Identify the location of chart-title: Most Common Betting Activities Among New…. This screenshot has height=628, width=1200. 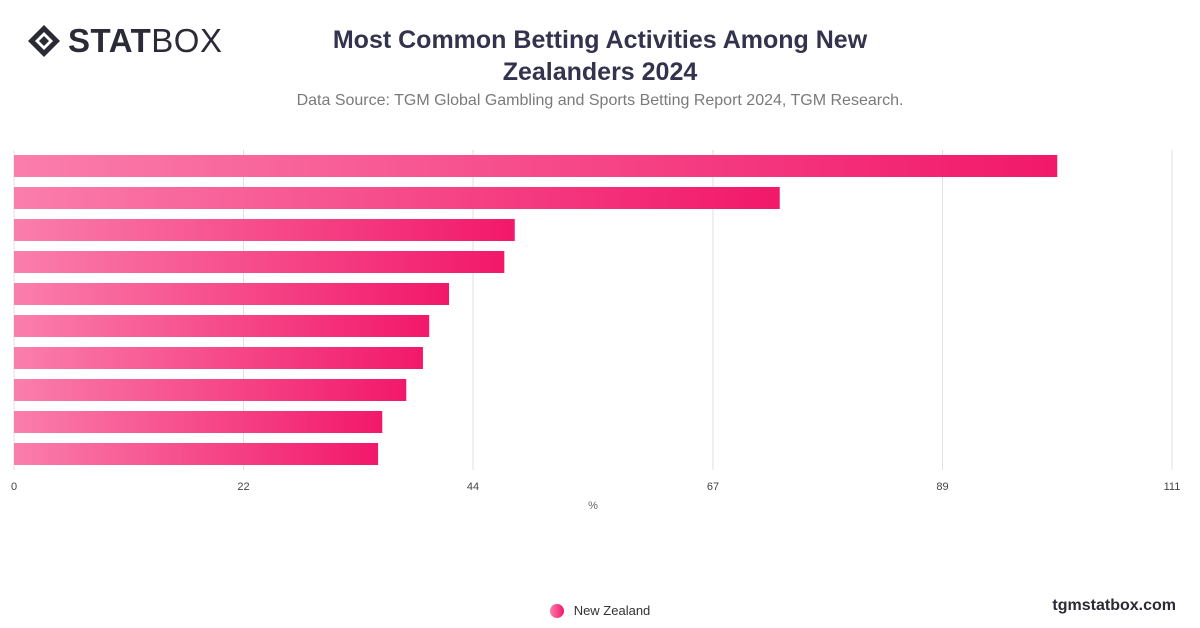
(600, 56).